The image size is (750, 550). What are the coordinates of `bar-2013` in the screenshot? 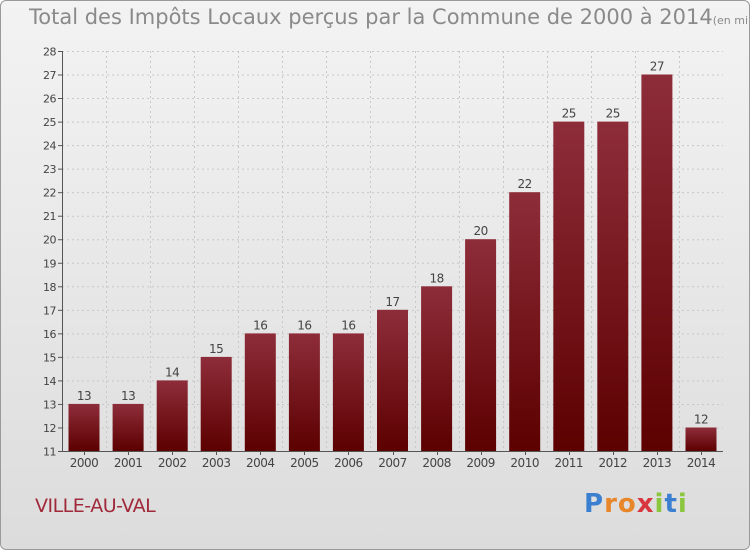 It's located at (657, 262).